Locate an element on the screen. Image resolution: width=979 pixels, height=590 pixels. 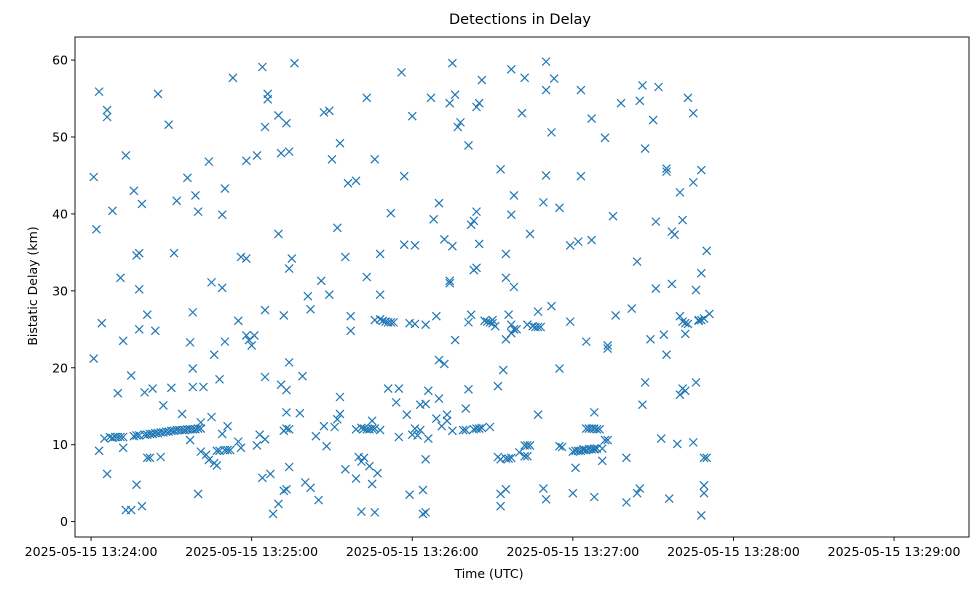
y-tick-label: 60 is located at coordinates (60, 60).